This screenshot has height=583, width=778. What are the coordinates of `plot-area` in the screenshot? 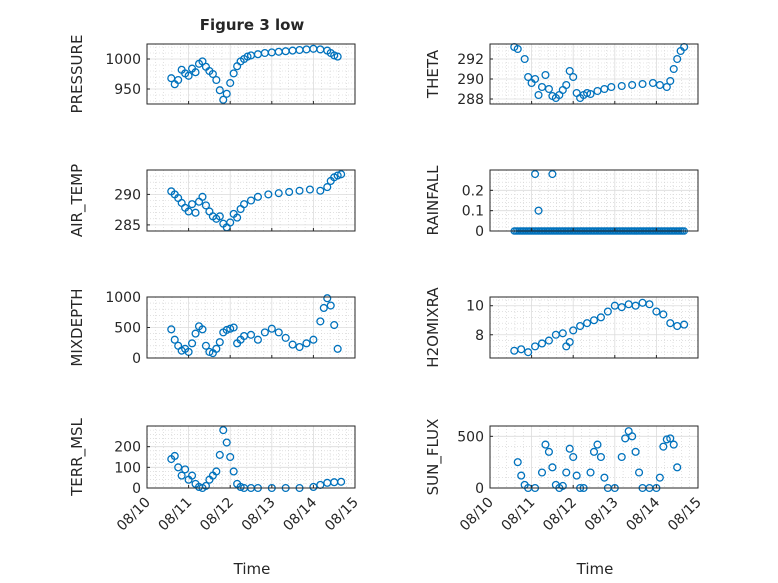 It's located at (251, 74).